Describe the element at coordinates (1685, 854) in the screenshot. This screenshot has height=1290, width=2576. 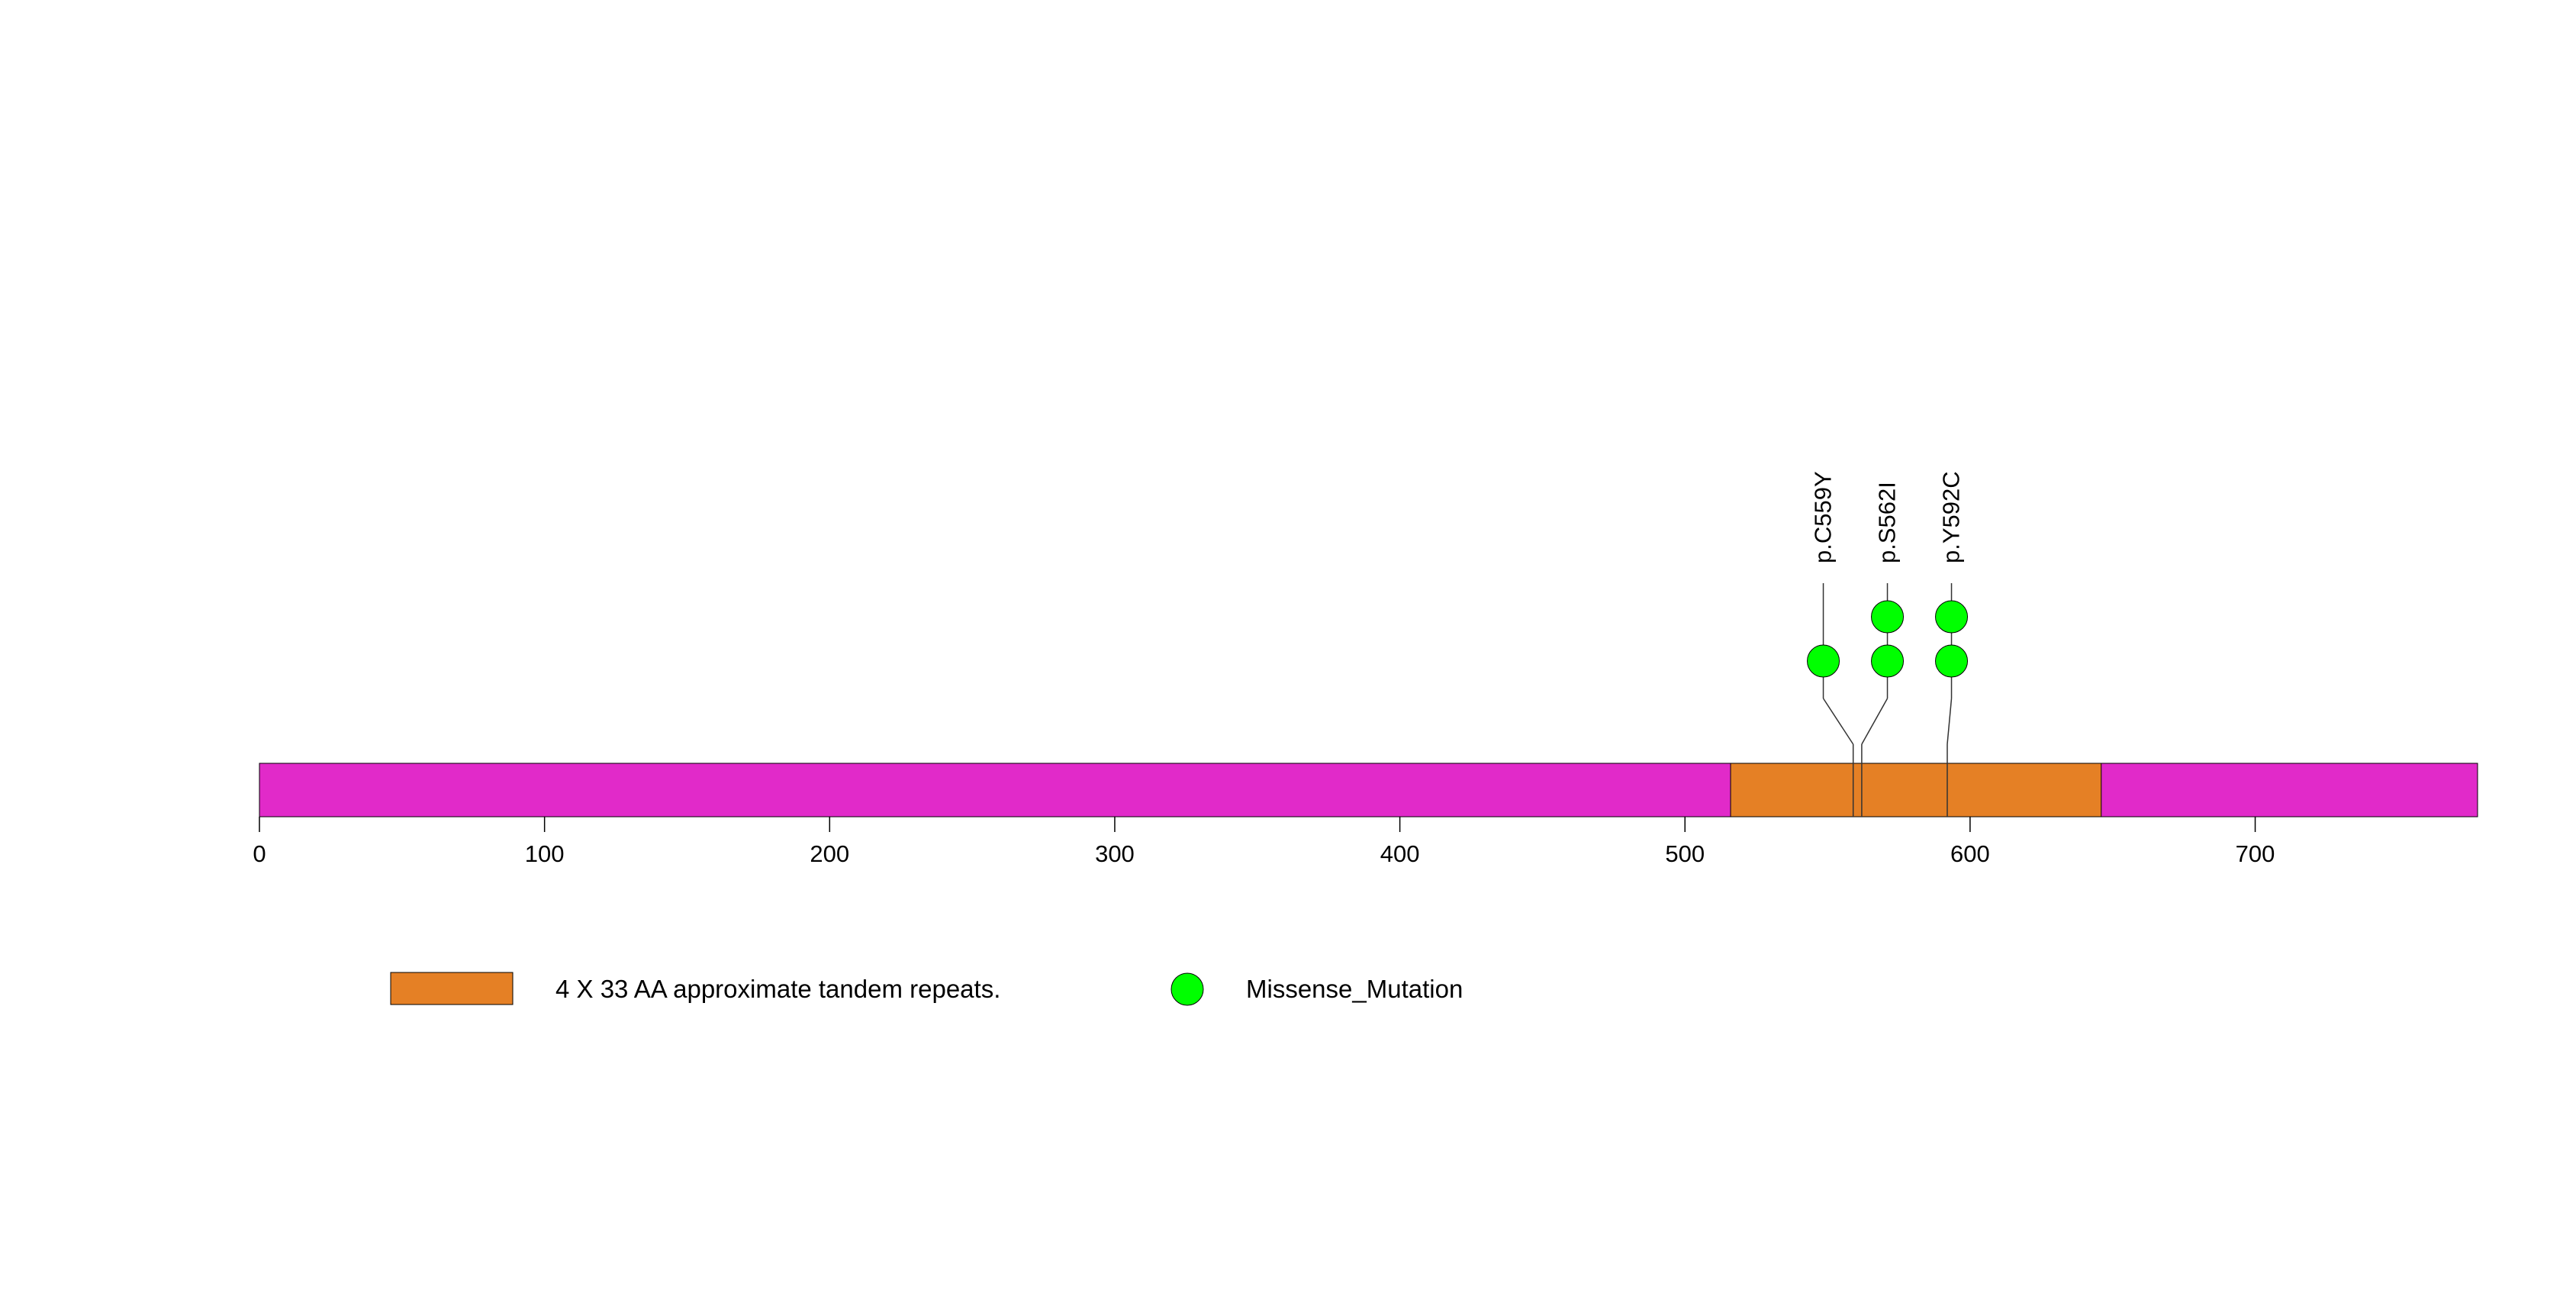
I see `x-tick-label: 500` at that location.